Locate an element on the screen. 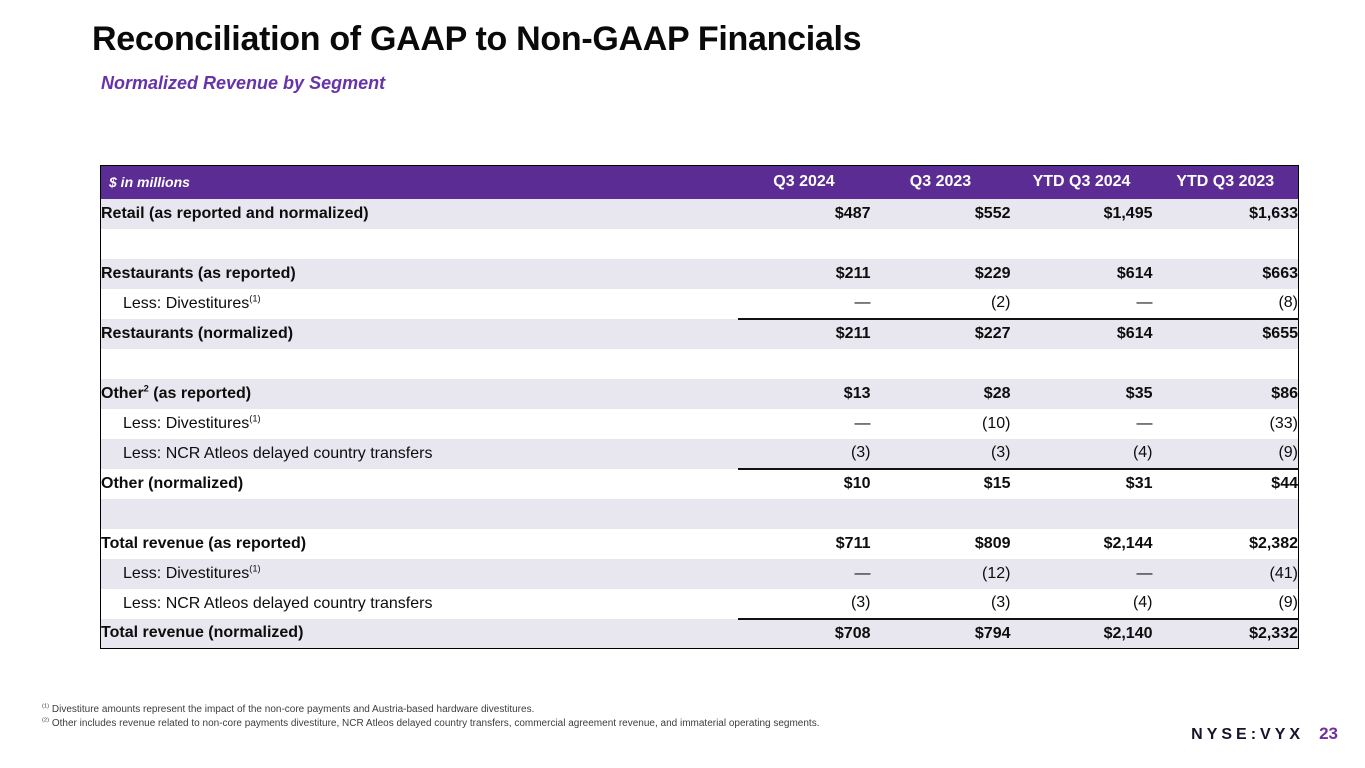 This screenshot has height=768, width=1365. row-label-text: Other (normalized) is located at coordinates (172, 483).